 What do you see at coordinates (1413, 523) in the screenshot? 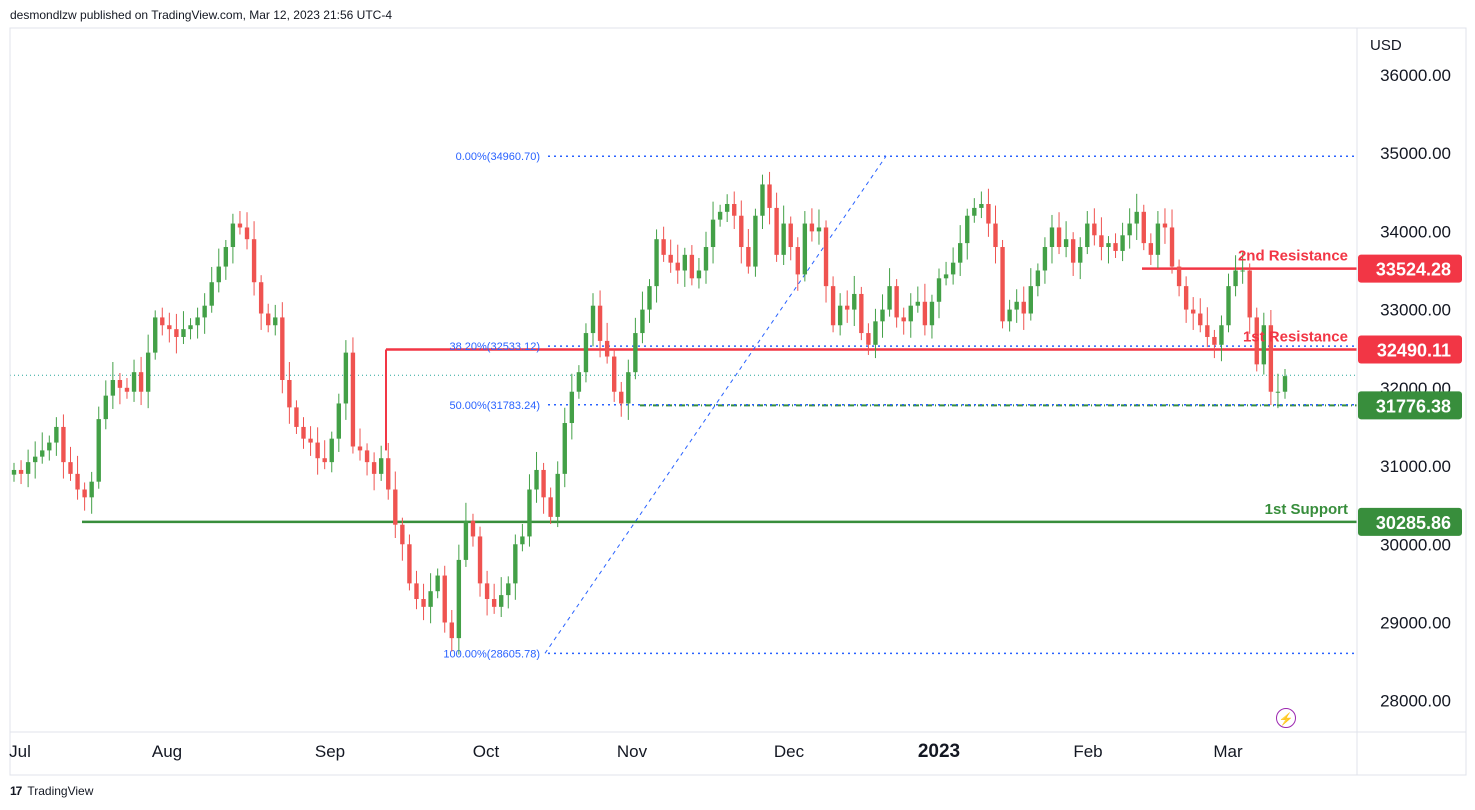
I see `price-tag-label: 30285.86` at bounding box center [1413, 523].